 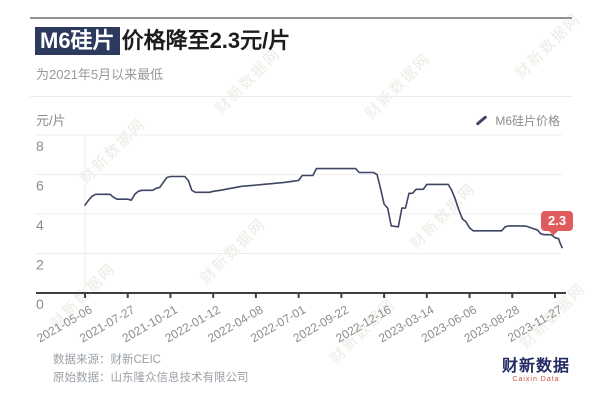 I want to click on title-highlight: M6硅片, so click(x=77, y=41).